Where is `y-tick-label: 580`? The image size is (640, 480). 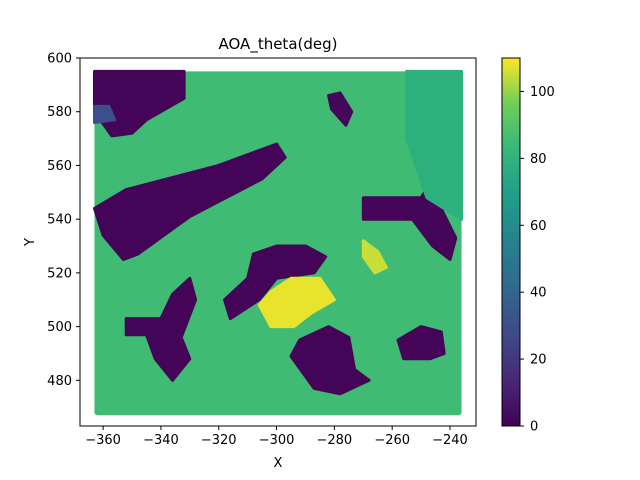 y-tick-label: 580 is located at coordinates (59, 112).